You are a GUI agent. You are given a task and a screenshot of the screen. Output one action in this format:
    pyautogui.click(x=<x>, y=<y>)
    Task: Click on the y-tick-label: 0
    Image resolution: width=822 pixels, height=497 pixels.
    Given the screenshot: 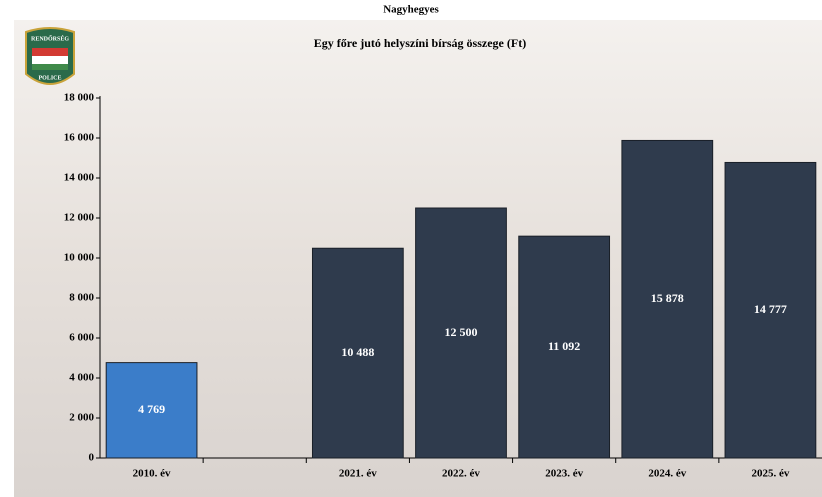 What is the action you would take?
    pyautogui.click(x=92, y=458)
    